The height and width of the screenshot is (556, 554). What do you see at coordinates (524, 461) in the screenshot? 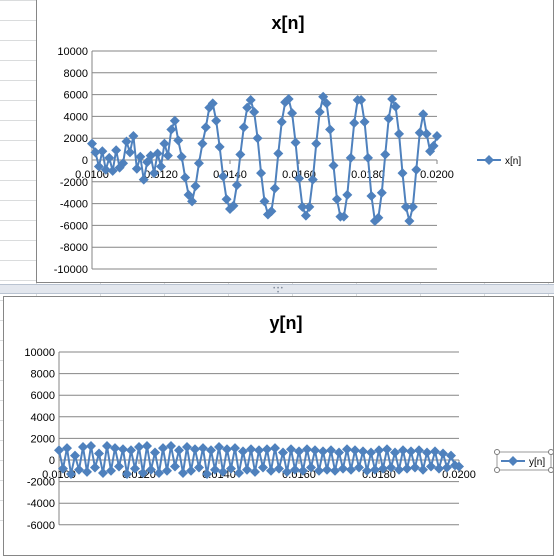
I see `legend-selection-box` at bounding box center [524, 461].